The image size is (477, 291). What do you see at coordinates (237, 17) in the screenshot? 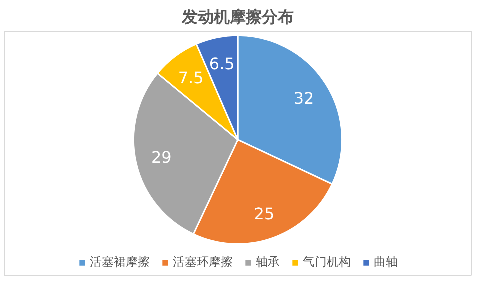
I see `chart-title: 发动机摩擦分布` at bounding box center [237, 17].